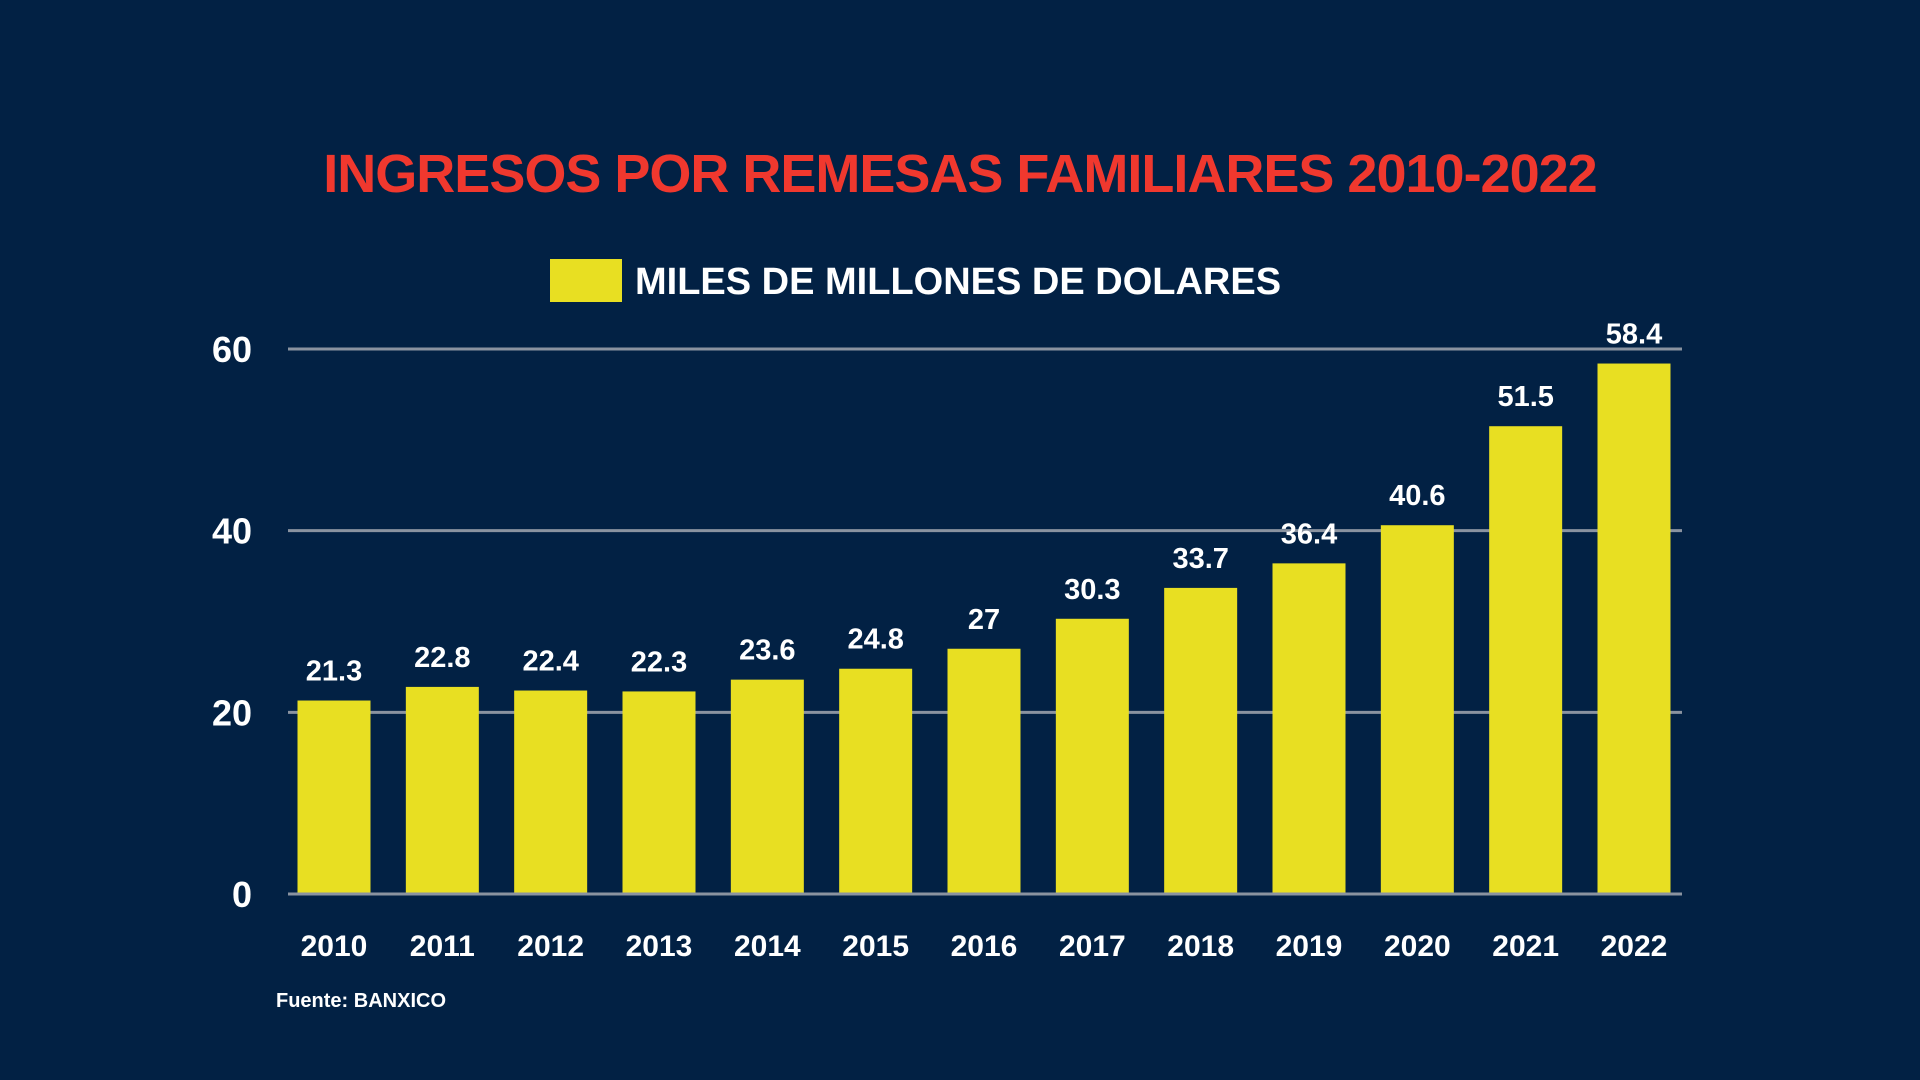 This screenshot has height=1080, width=1920. What do you see at coordinates (984, 771) in the screenshot?
I see `bar-2016` at bounding box center [984, 771].